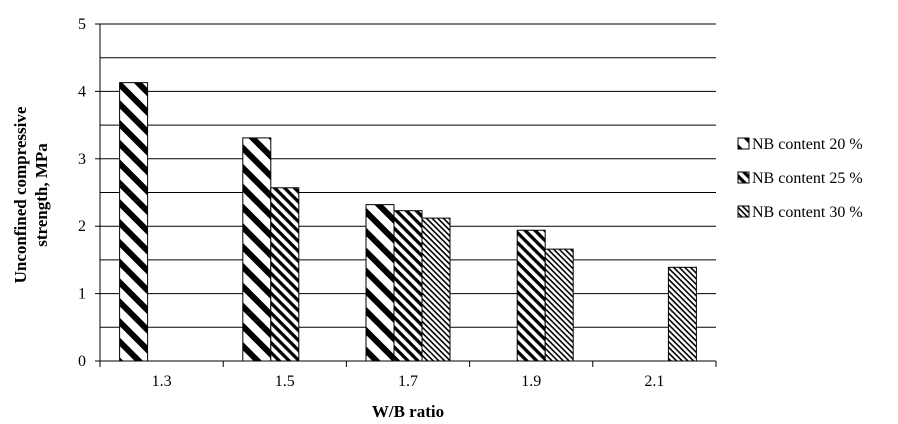 This screenshot has height=424, width=898. What do you see at coordinates (82, 91) in the screenshot?
I see `y-tick-label: 4` at bounding box center [82, 91].